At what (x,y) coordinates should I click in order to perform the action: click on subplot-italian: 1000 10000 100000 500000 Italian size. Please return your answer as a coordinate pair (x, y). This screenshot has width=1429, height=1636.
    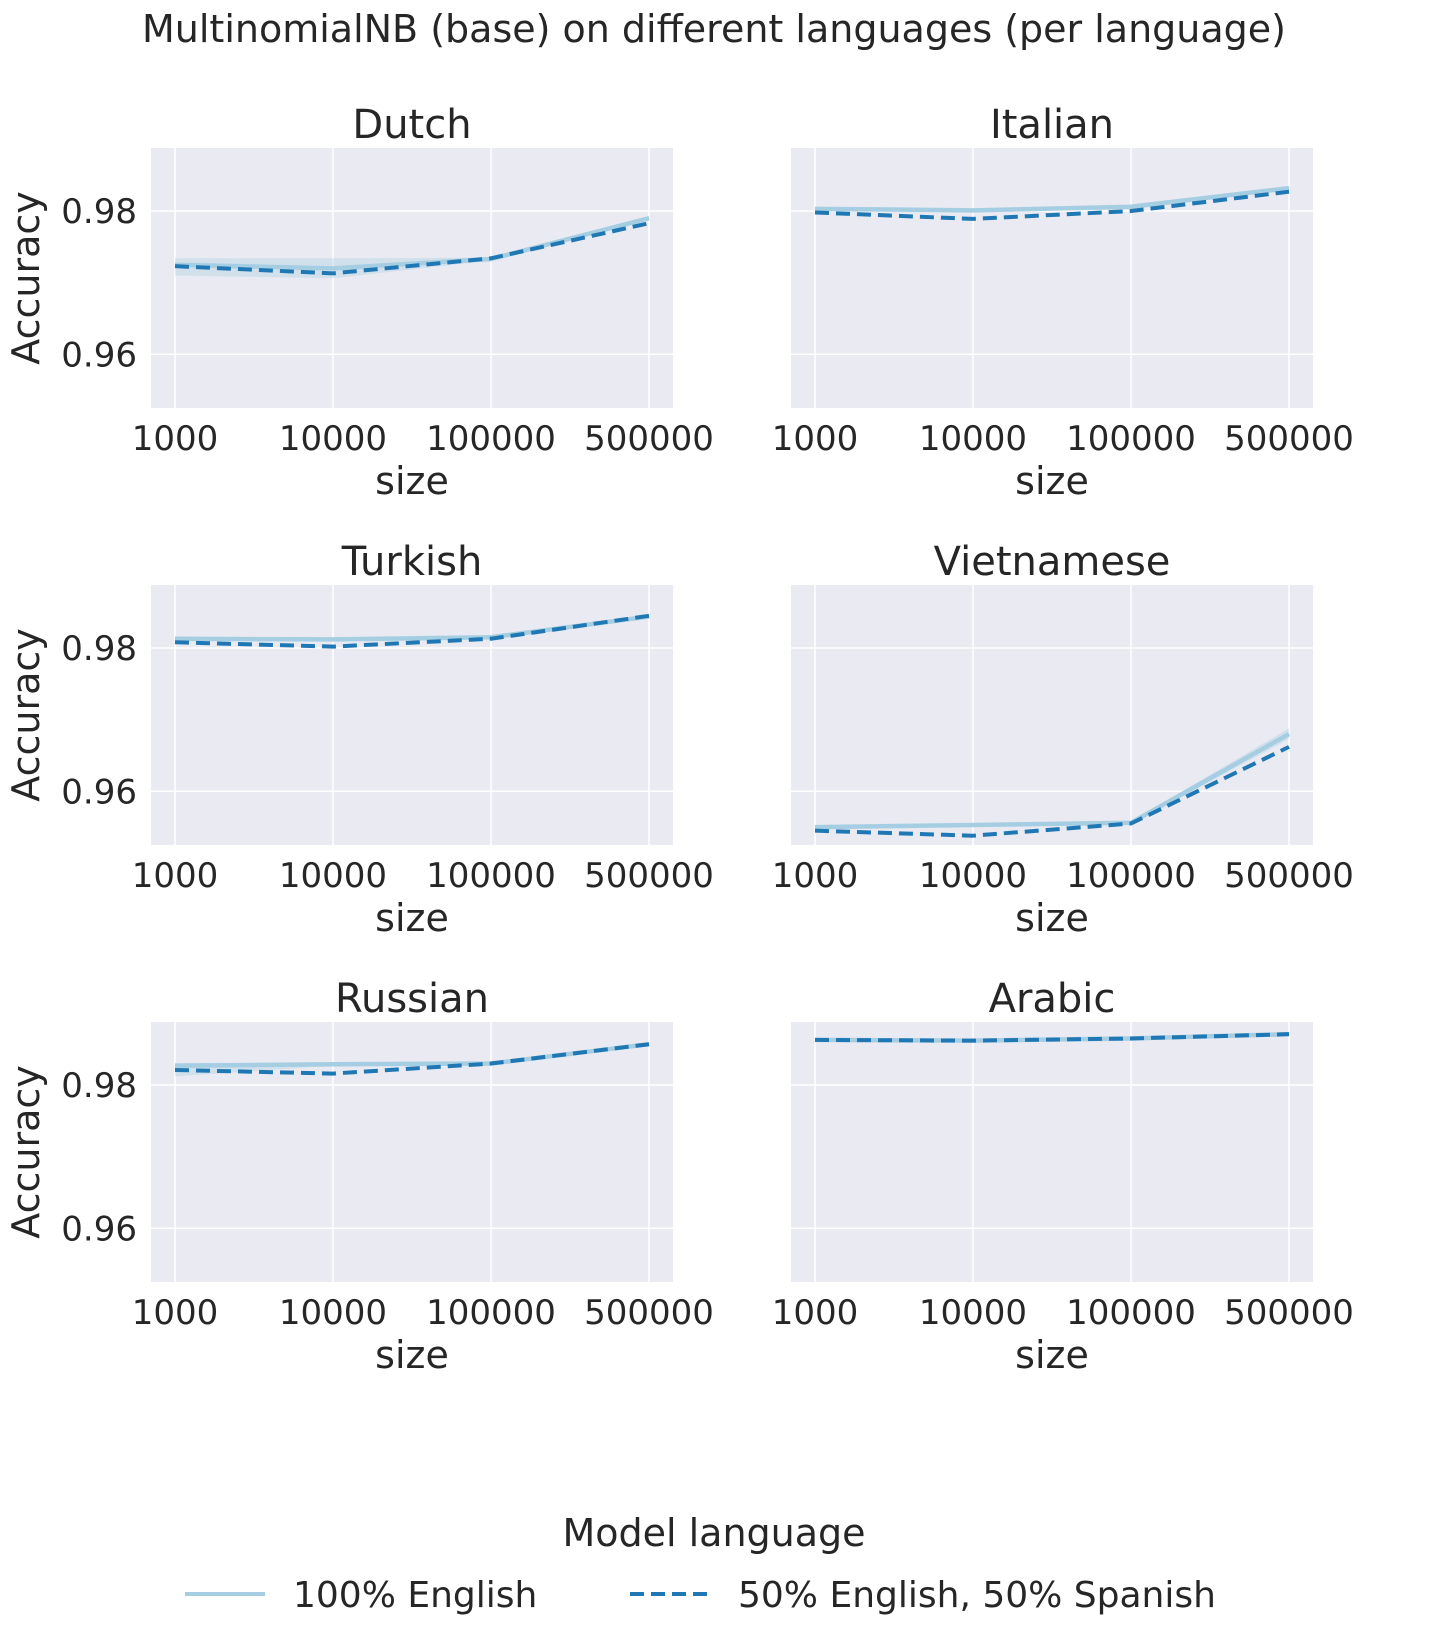
    Looking at the image, I should click on (1063, 302).